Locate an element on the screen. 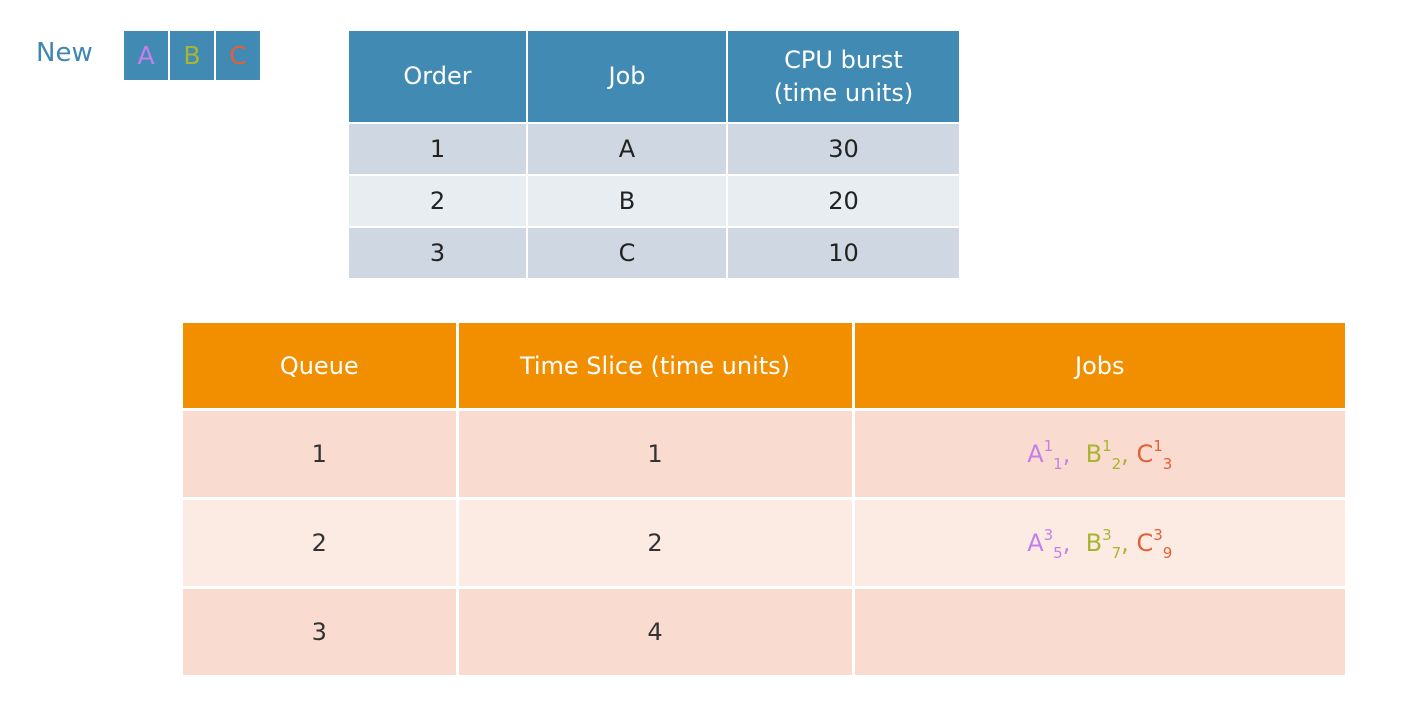  queue-row: 2 2 A35, B37, C39 is located at coordinates (764, 542).